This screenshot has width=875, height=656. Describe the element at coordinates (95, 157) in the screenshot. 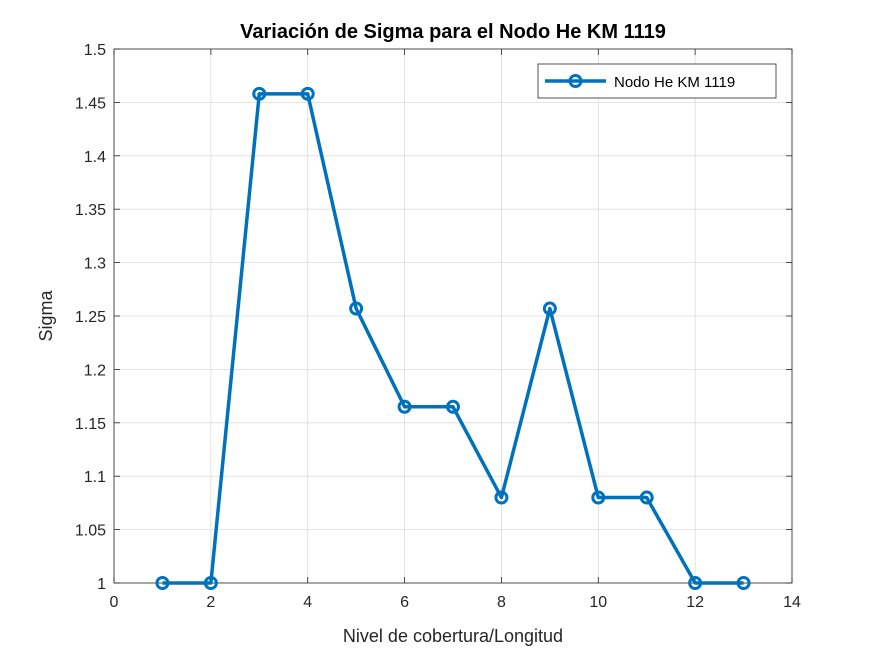

I see `y-tick-label: 1.4` at that location.